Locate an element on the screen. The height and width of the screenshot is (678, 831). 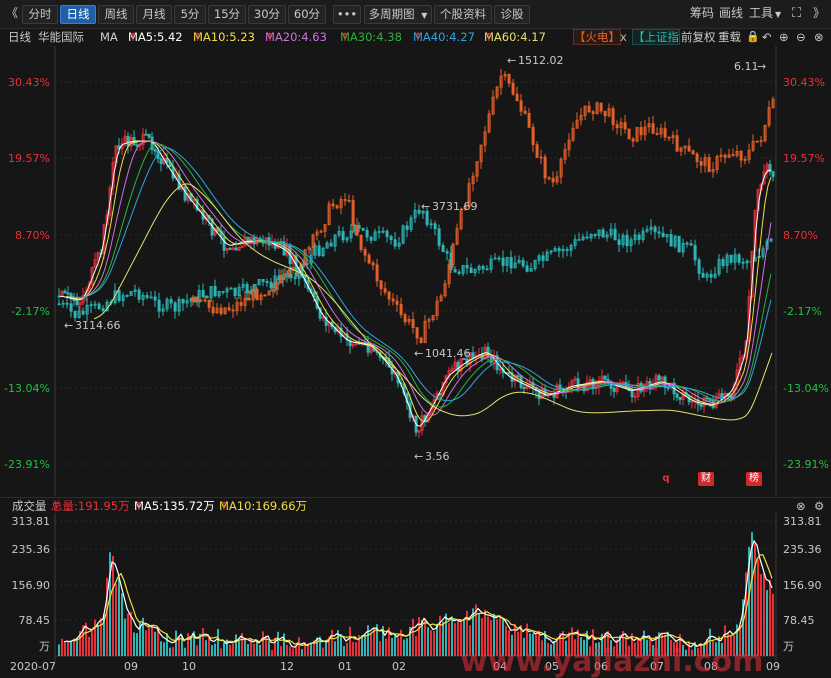
stock-info-button: 个股资料 is located at coordinates (463, 14).